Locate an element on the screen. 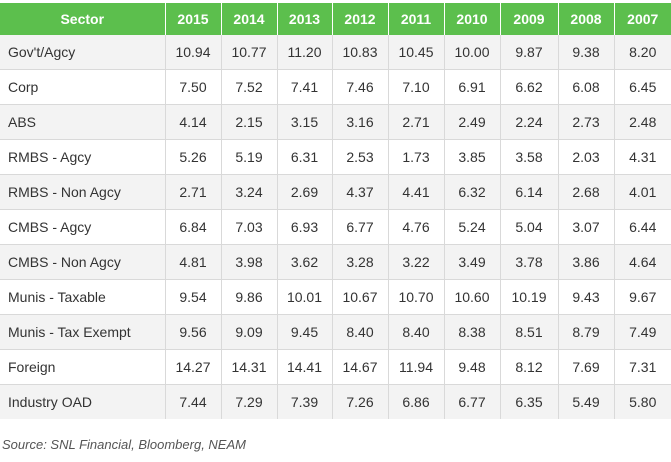 This screenshot has width=671, height=462. value-cell: 4.31 is located at coordinates (642, 157).